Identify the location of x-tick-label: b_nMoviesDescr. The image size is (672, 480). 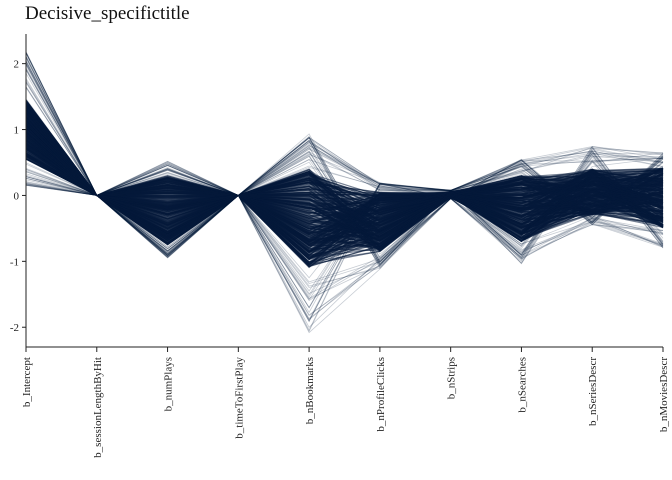
(664, 394).